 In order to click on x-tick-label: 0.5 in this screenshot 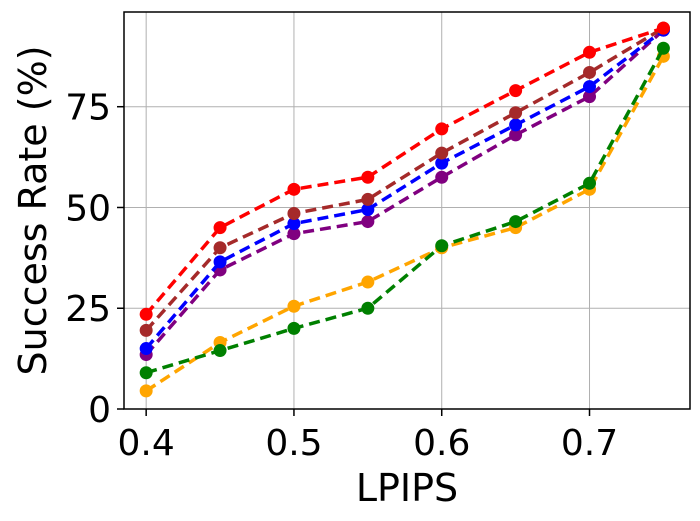, I will do `click(293, 443)`.